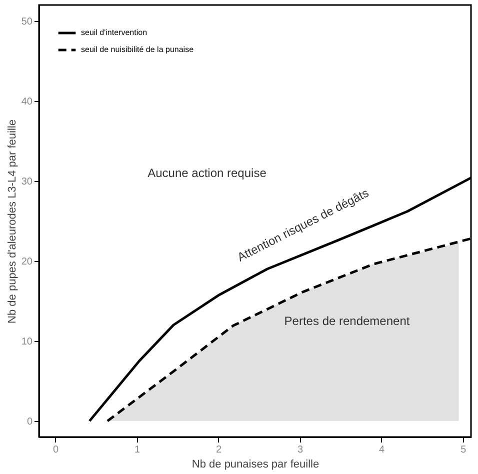  I want to click on y-tick-label: 40, so click(27, 102).